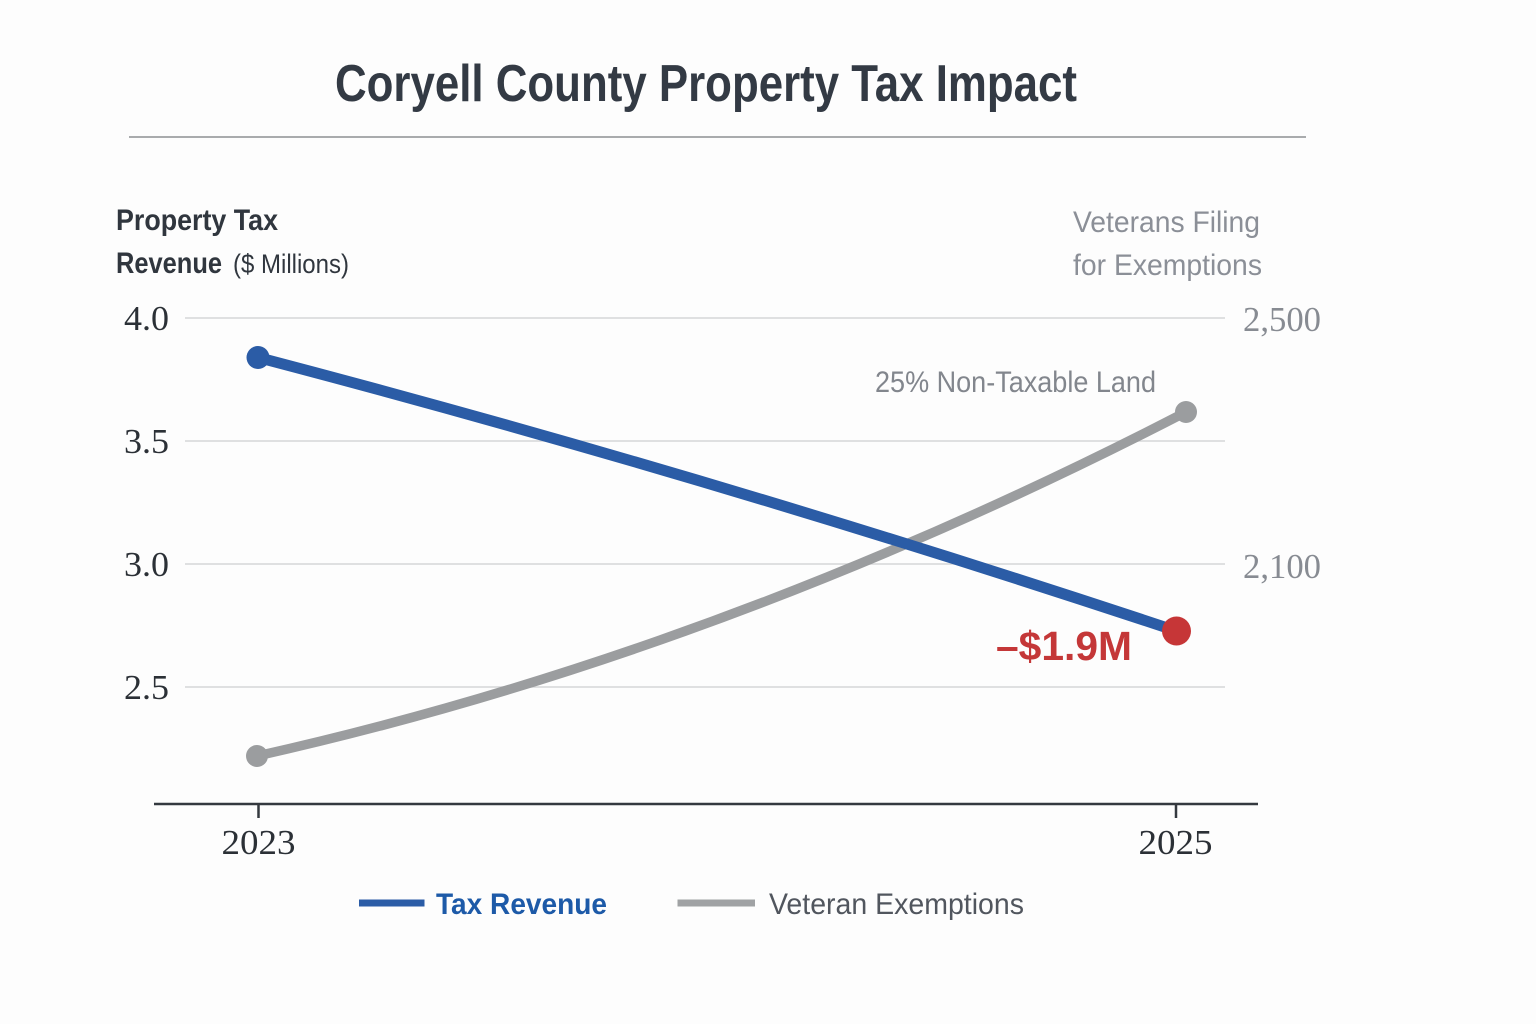 This screenshot has width=1536, height=1024. What do you see at coordinates (197, 220) in the screenshot?
I see `svg-text: Property Tax` at bounding box center [197, 220].